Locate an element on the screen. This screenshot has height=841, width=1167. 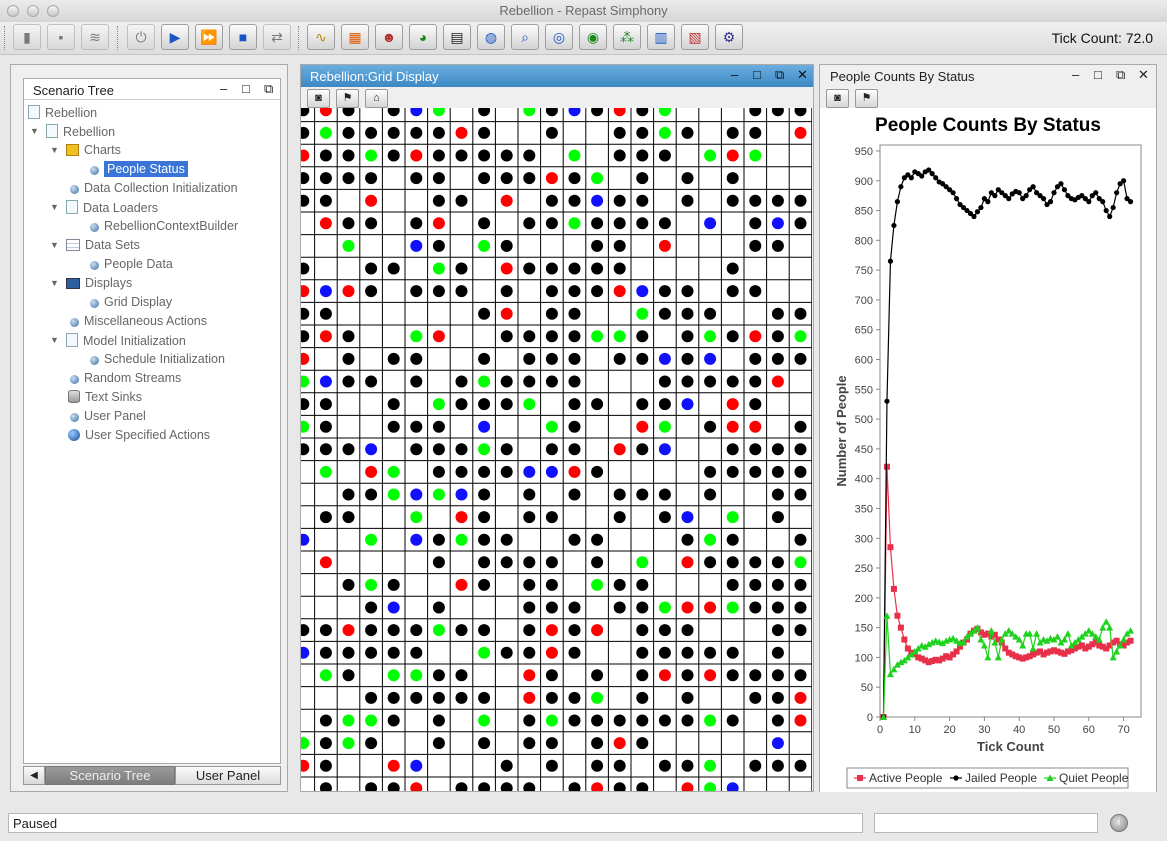
tree-item-model-init: Model Initialization is located at coordinates (126, 342).